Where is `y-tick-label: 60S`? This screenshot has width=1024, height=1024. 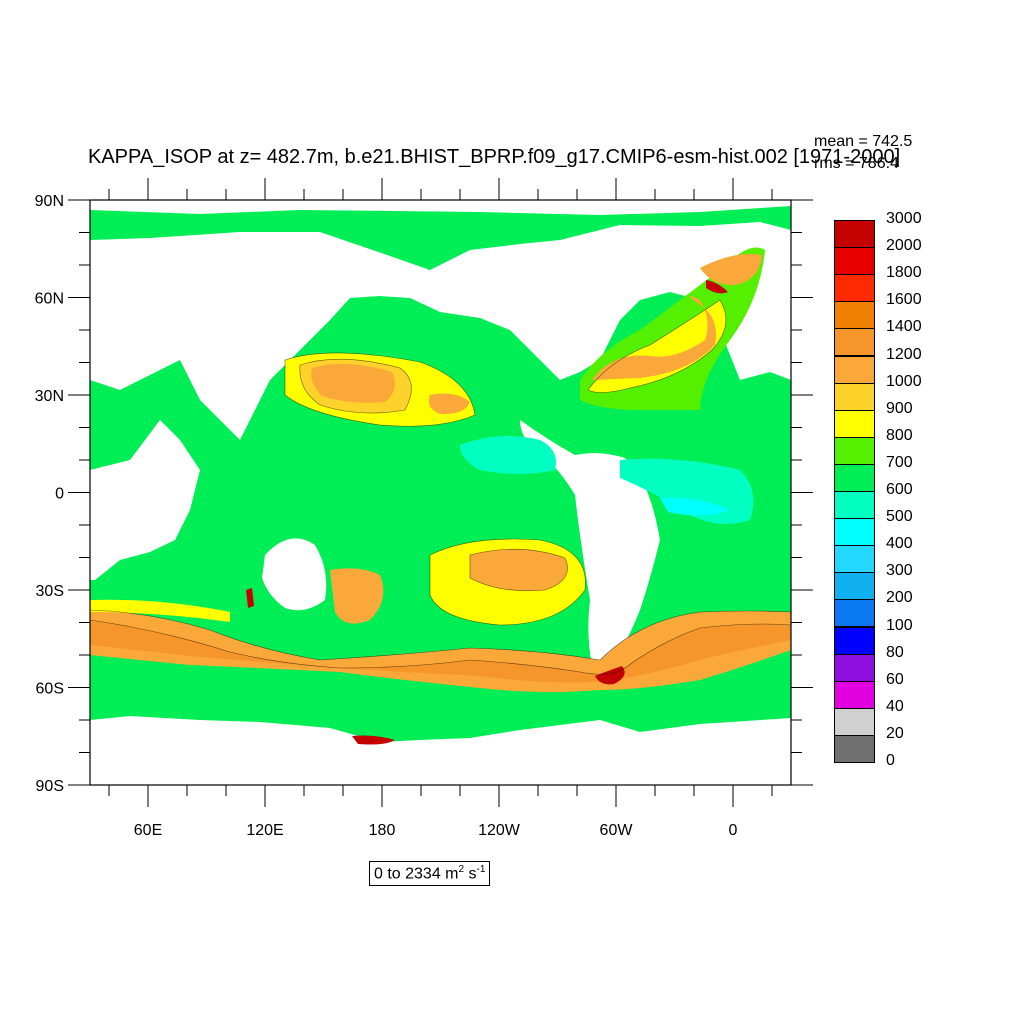 y-tick-label: 60S is located at coordinates (50, 689).